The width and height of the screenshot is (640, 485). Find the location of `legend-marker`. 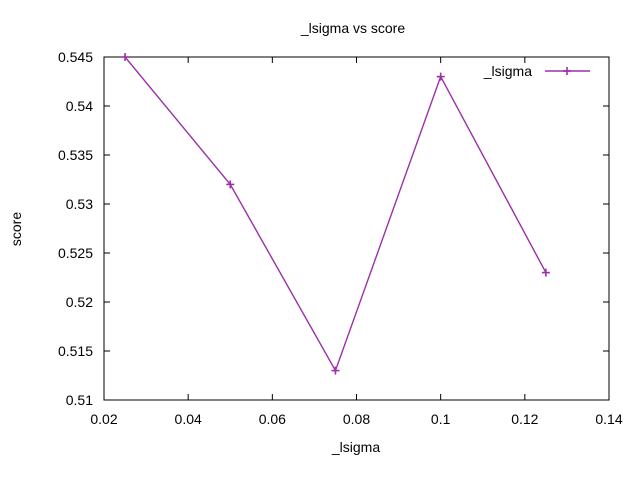

legend-marker is located at coordinates (567, 71).